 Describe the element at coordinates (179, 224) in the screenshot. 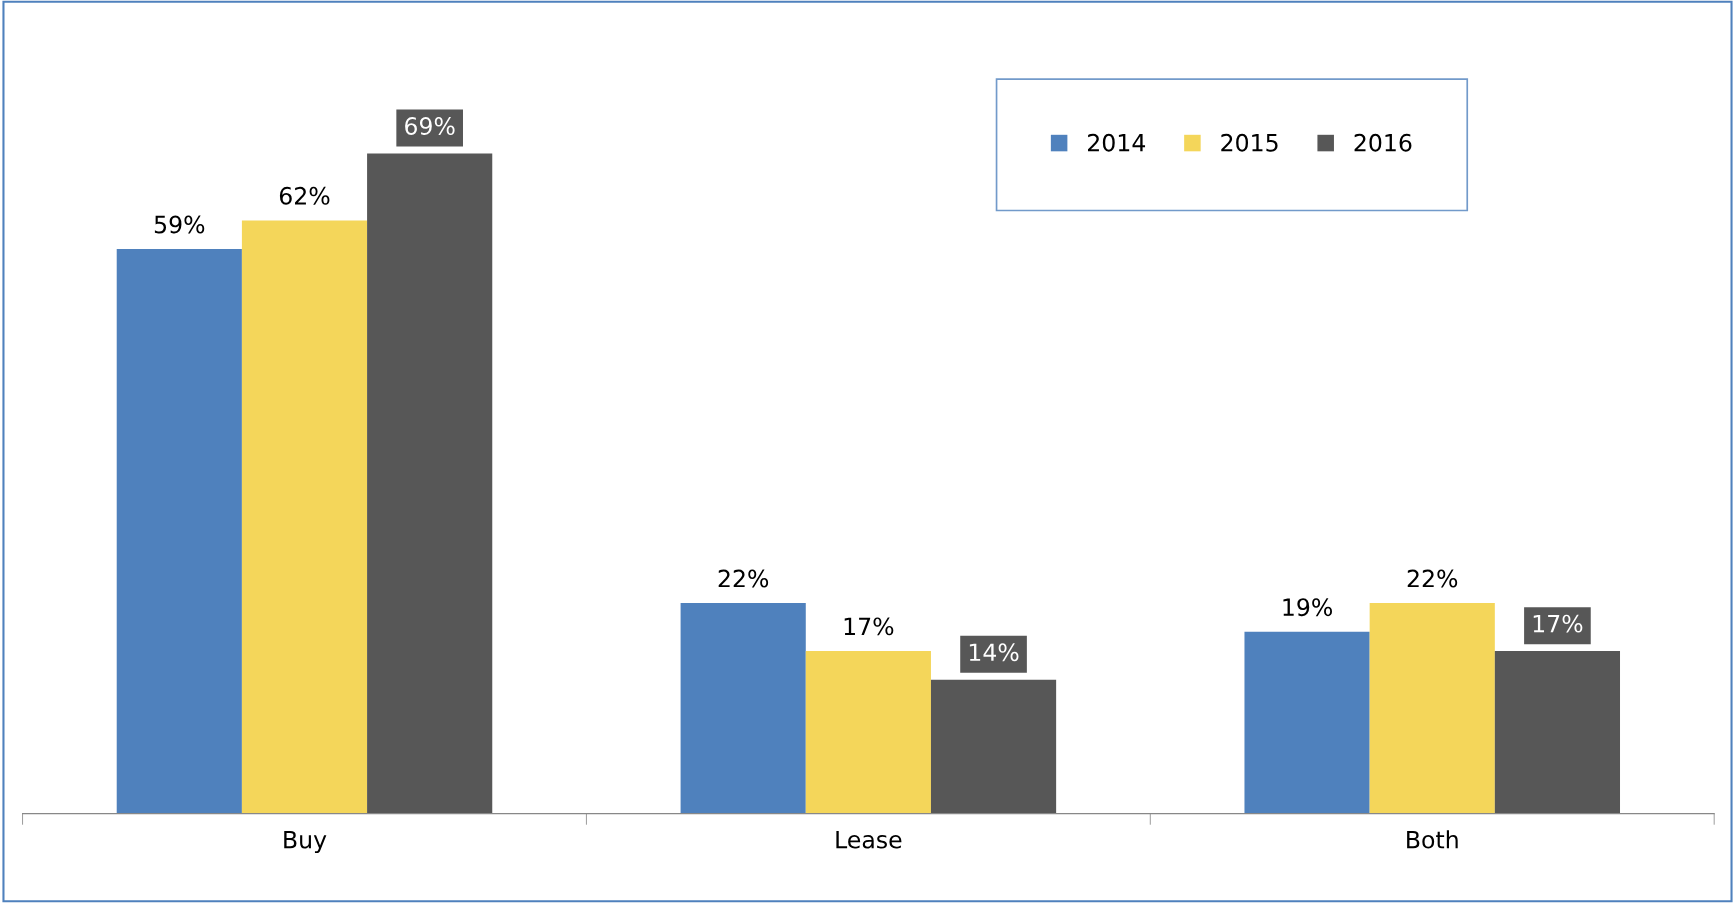

I see `data-label: 59%` at that location.